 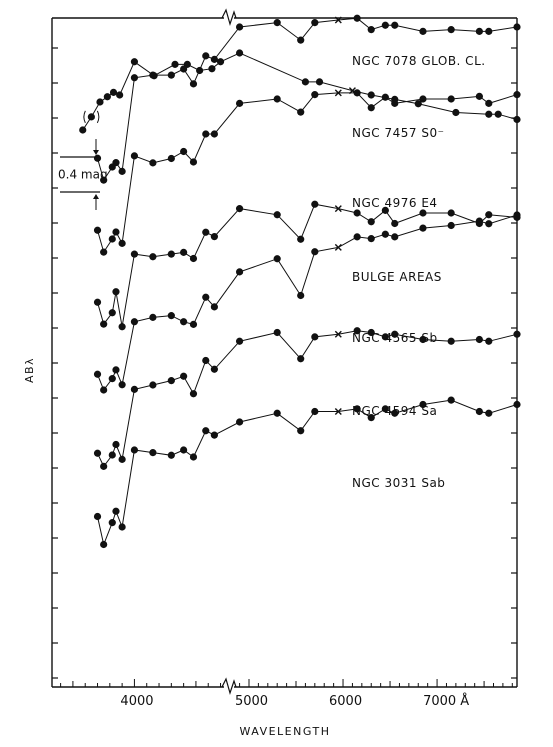 I want to click on series-paren-point, so click(x=91, y=117).